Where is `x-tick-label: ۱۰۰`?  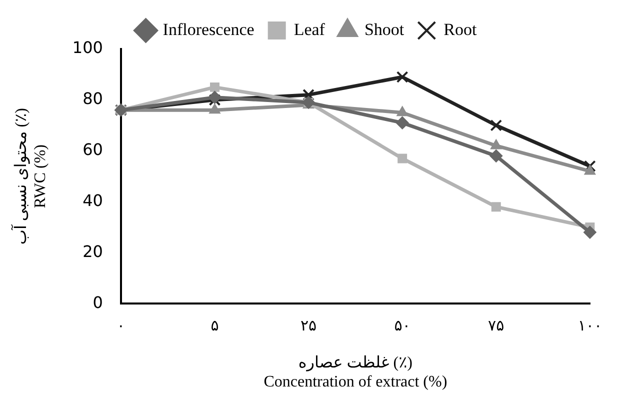
x-tick-label: ۱۰۰ is located at coordinates (590, 326).